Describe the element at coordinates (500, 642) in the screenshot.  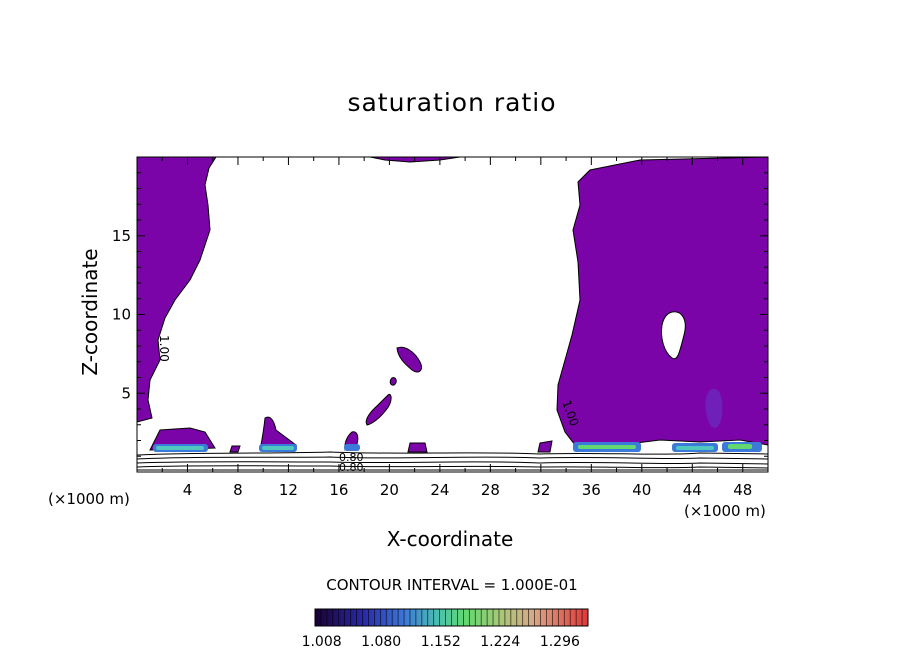
I see `colorbar-tick-label: 1.224` at that location.